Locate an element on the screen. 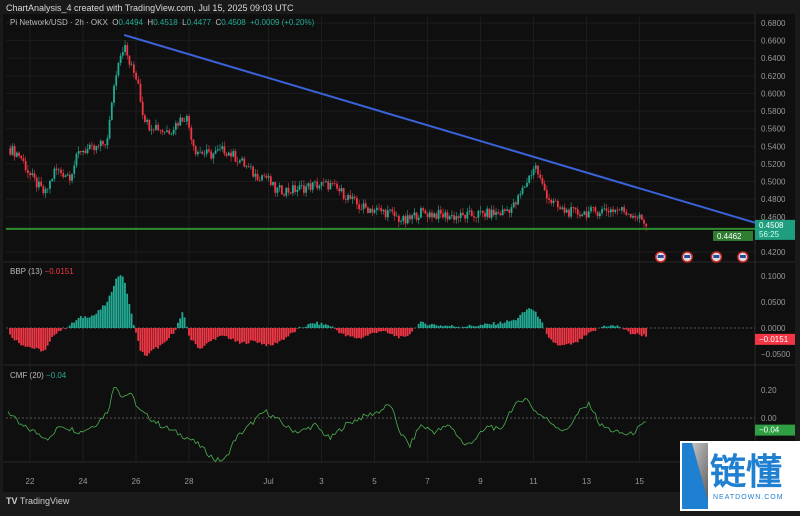 The width and height of the screenshot is (800, 516). price-tick-label: 0.6600 is located at coordinates (773, 41).